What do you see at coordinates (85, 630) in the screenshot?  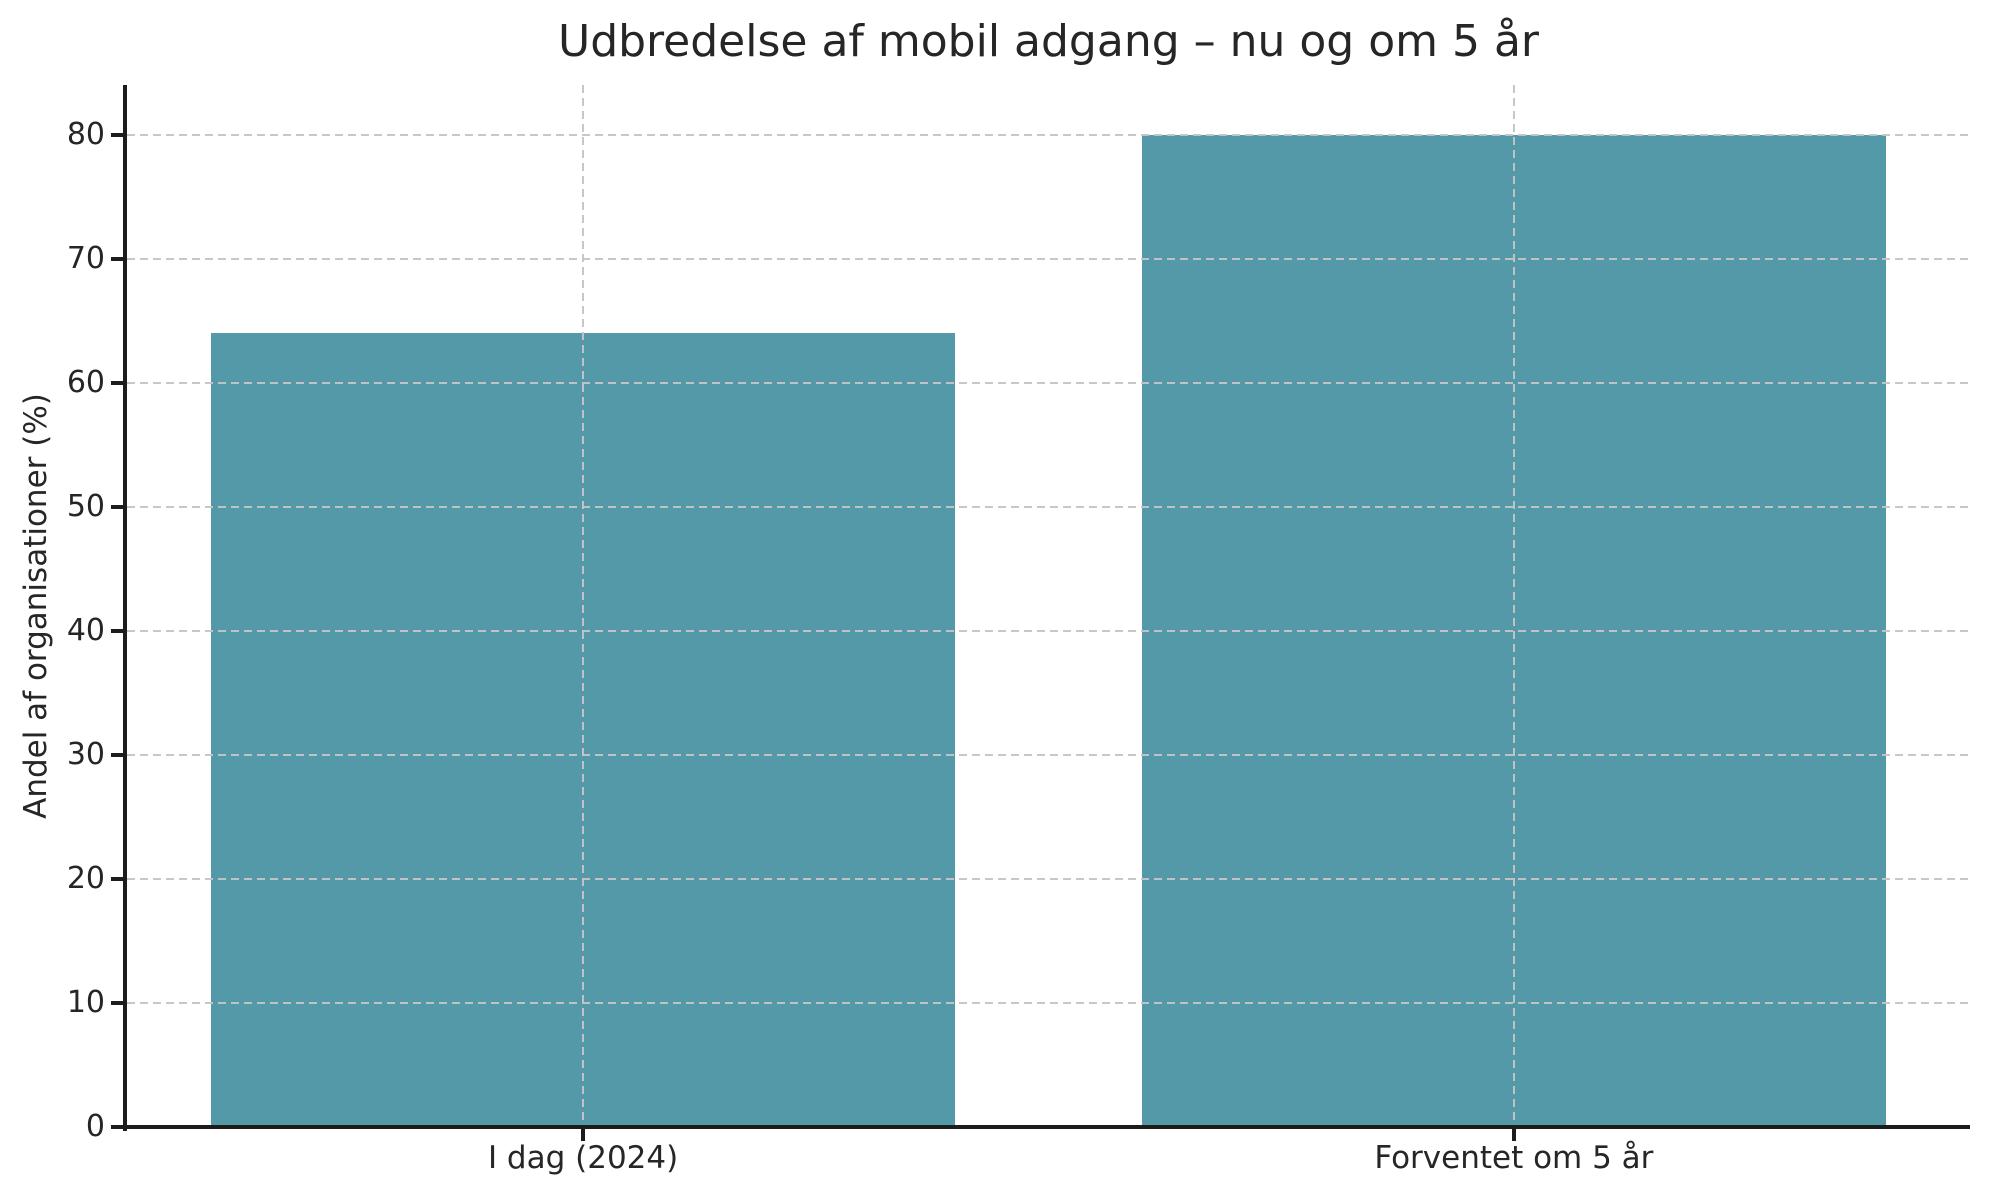 I see `y-tick-label-40: 40` at bounding box center [85, 630].